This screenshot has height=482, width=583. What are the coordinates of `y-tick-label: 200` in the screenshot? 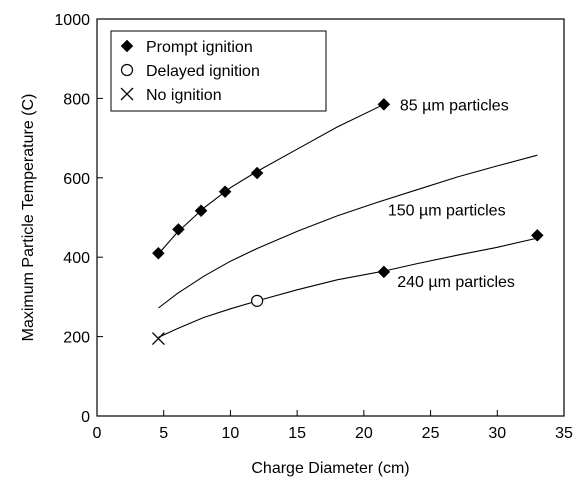 It's located at (76, 338).